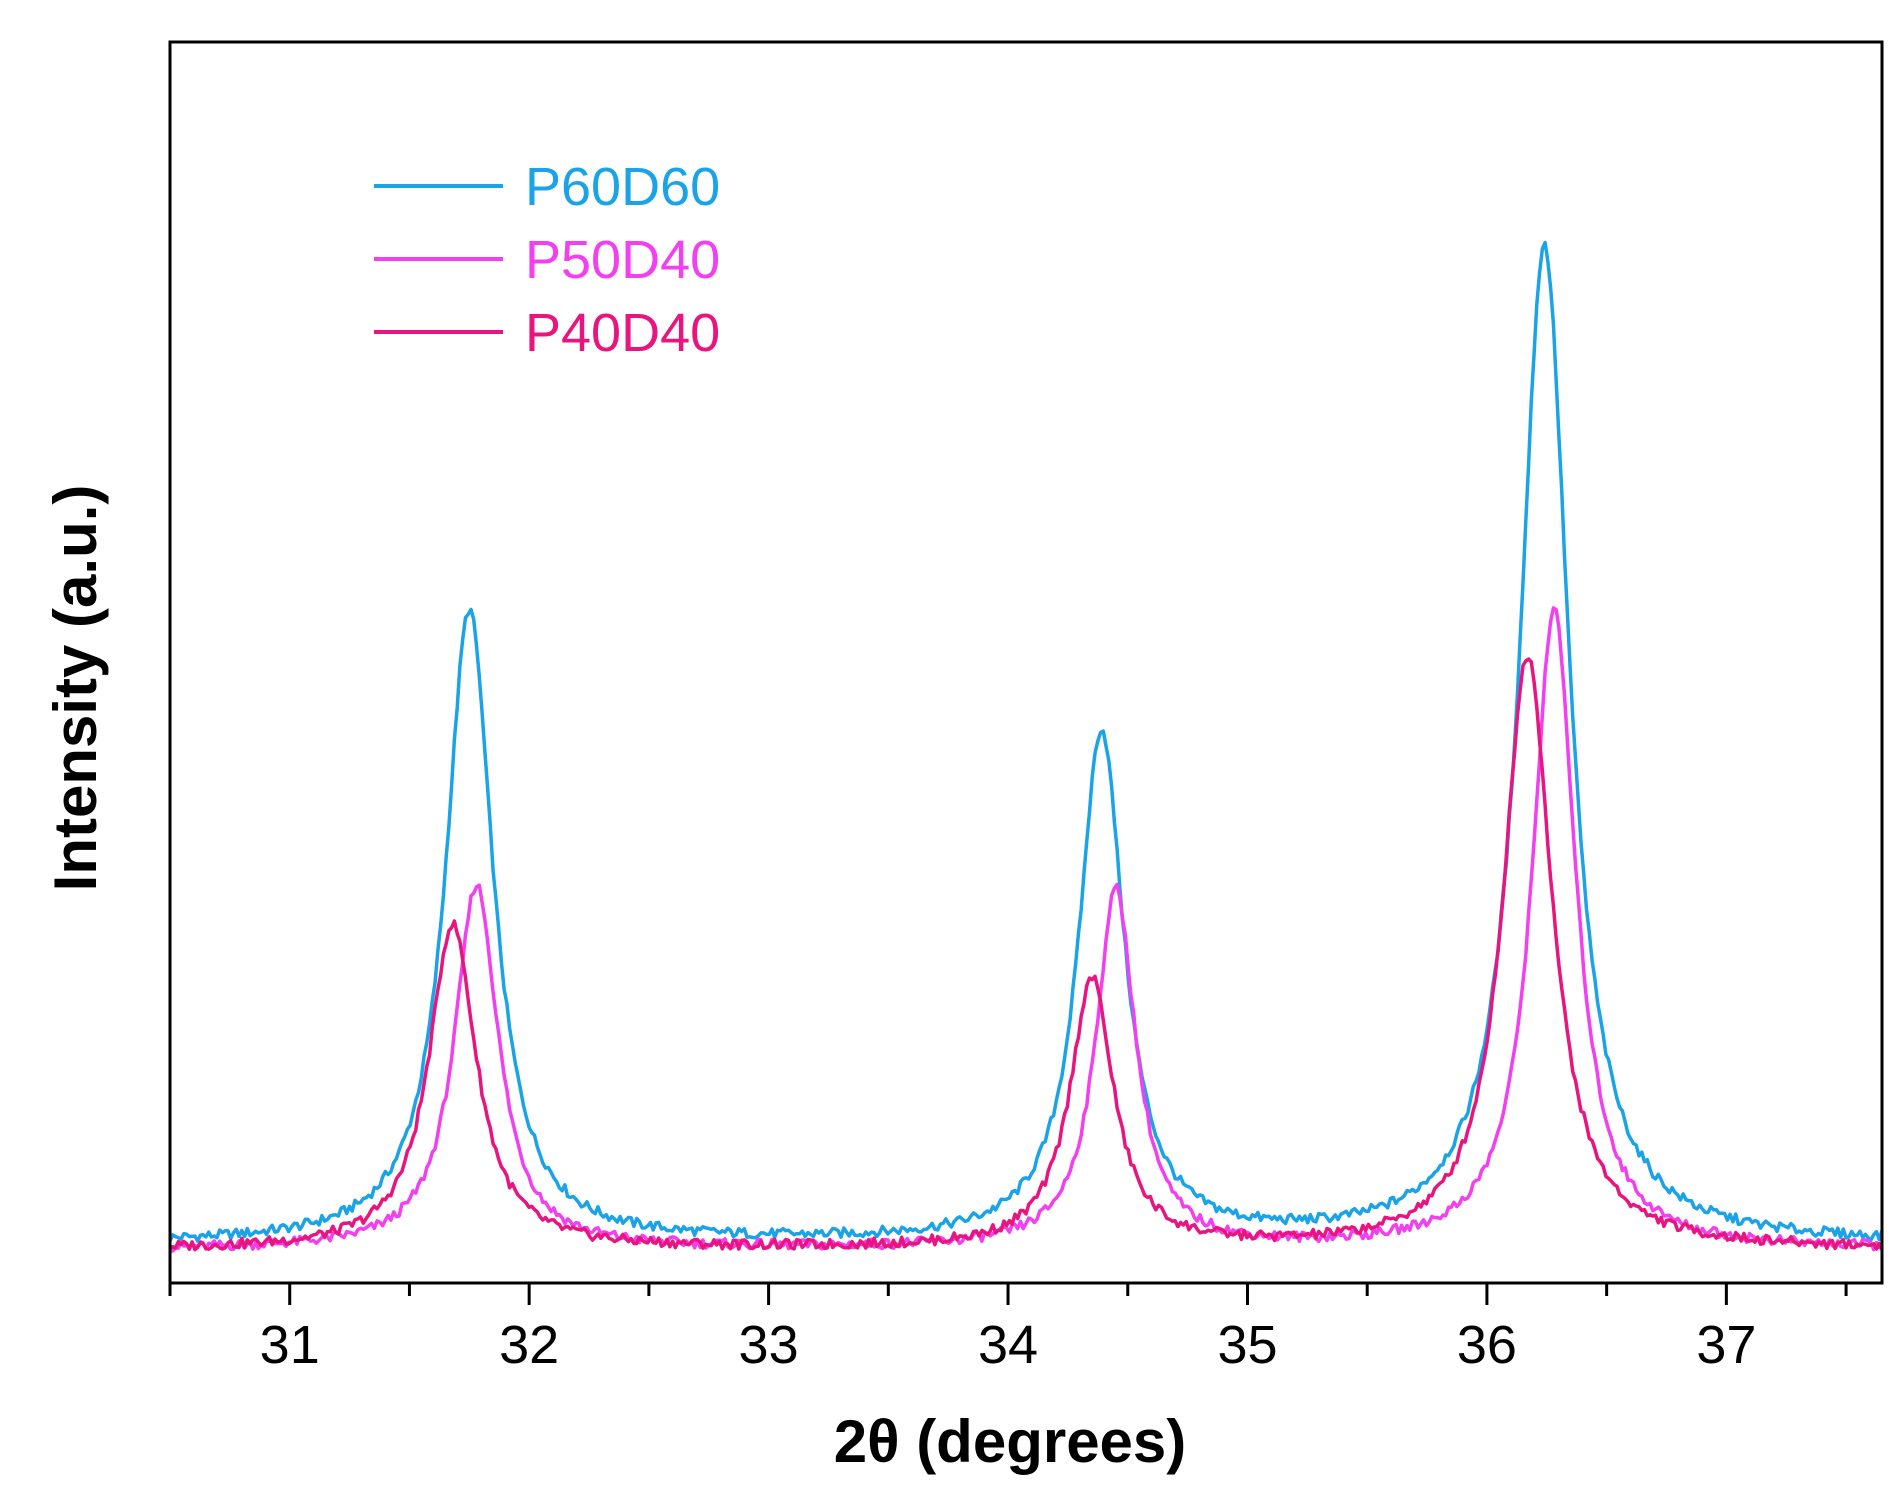 This screenshot has width=1904, height=1503. Describe the element at coordinates (1247, 1345) in the screenshot. I see `x-tick-label: 35` at that location.